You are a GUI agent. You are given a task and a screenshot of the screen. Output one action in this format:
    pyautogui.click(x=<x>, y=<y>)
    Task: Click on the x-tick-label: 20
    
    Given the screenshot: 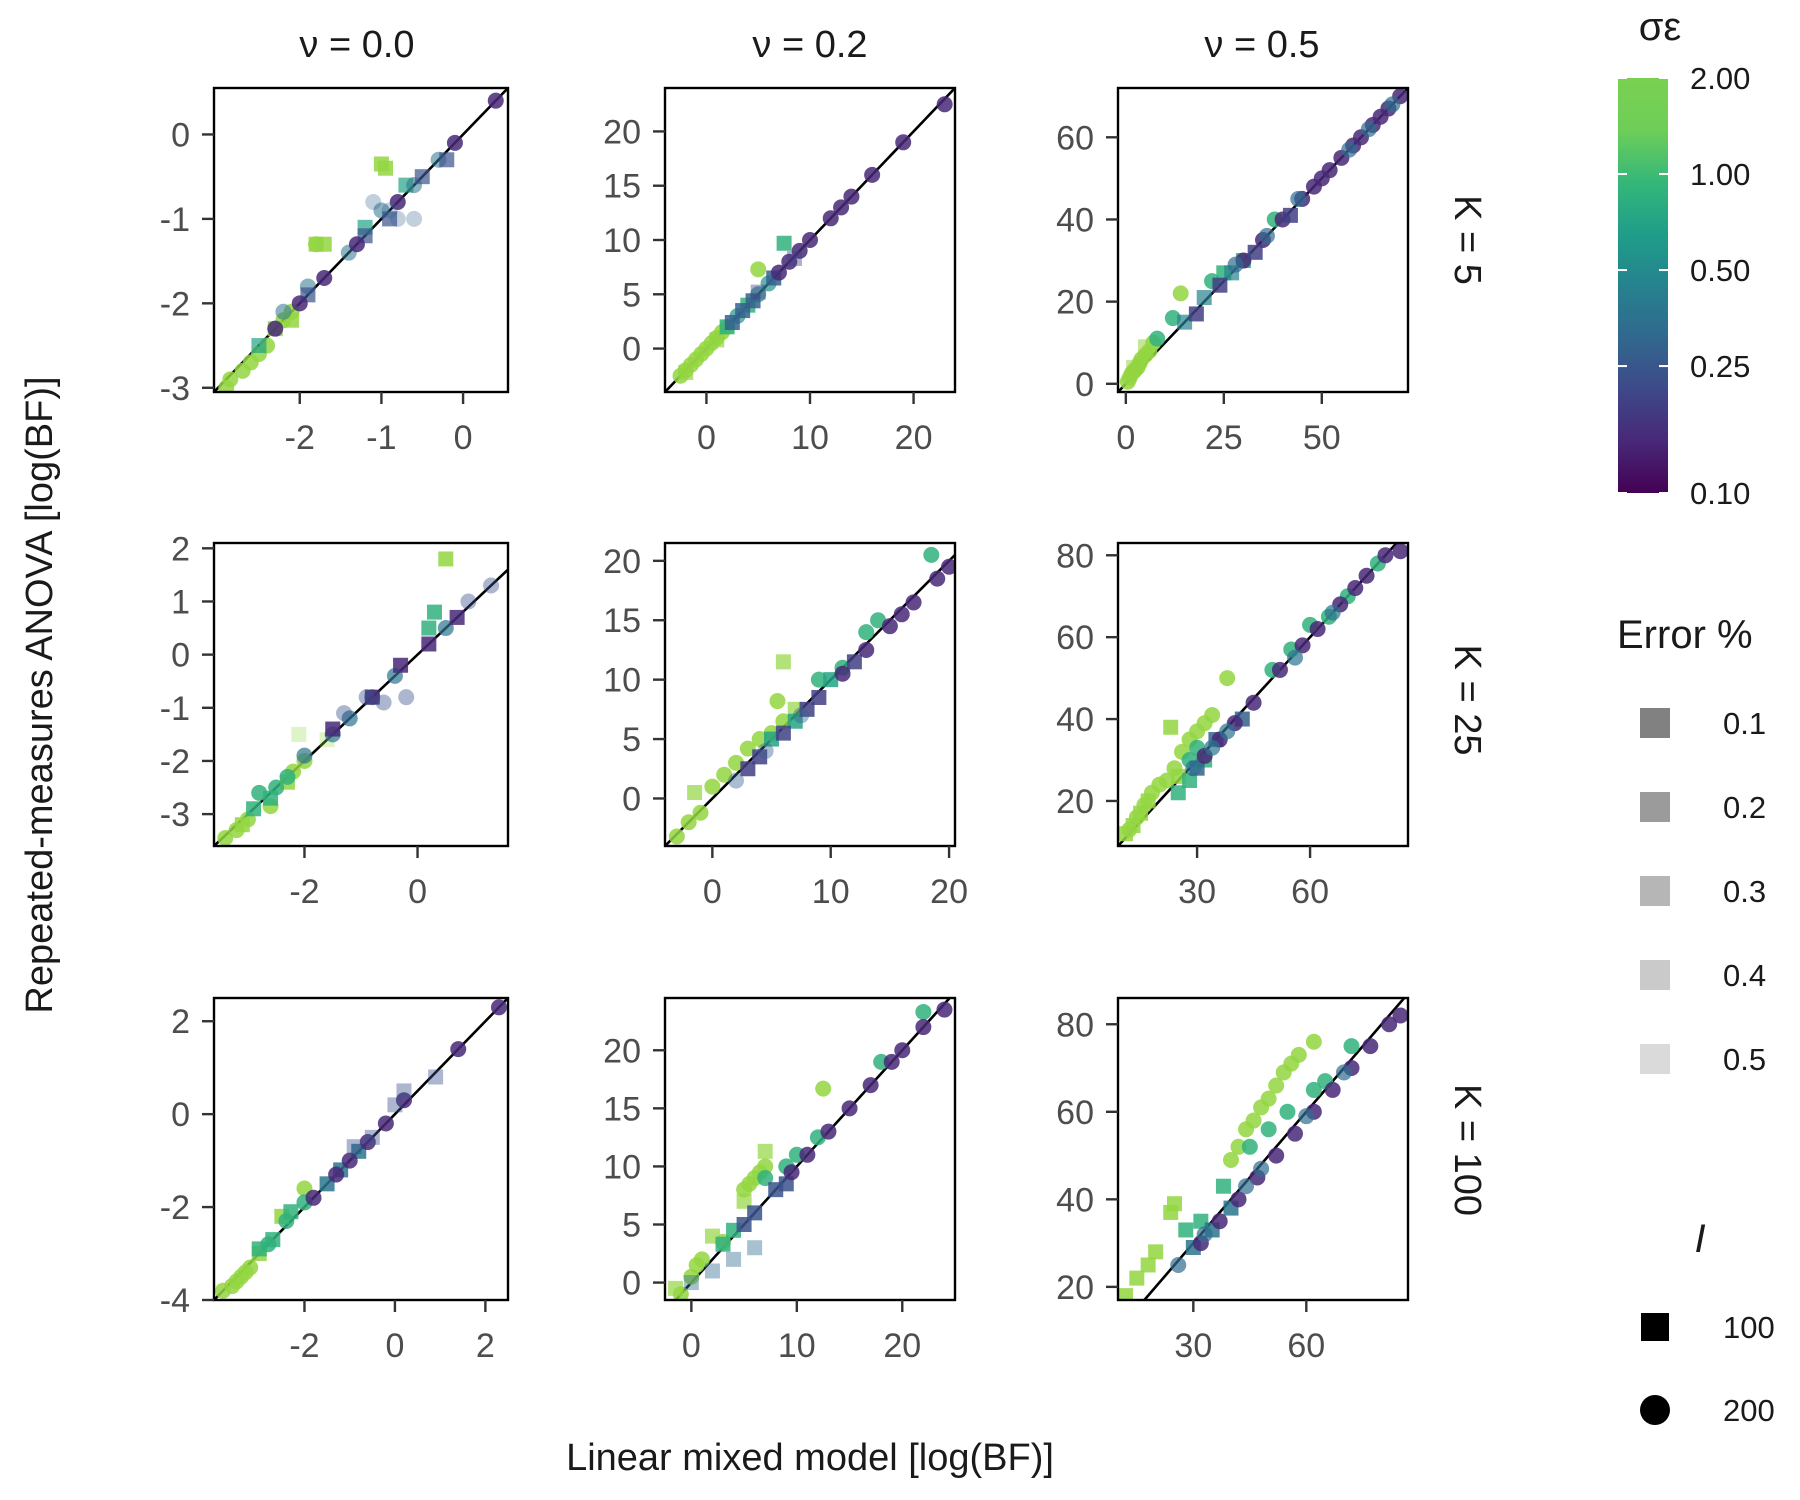 What is the action you would take?
    pyautogui.click(x=949, y=892)
    